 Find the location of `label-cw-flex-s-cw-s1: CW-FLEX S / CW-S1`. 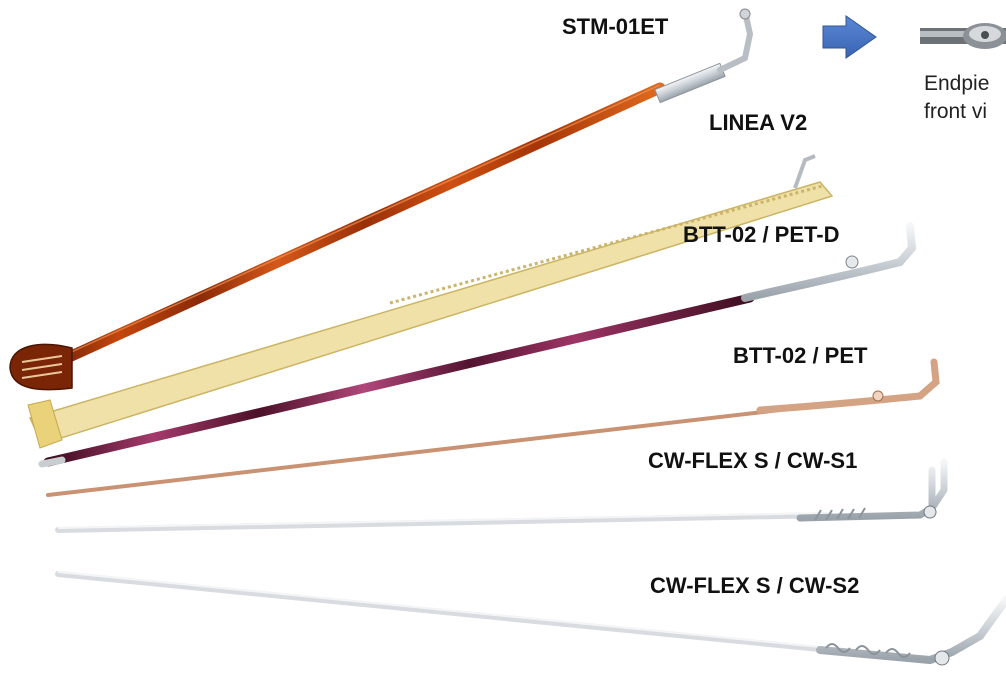

label-cw-flex-s-cw-s1: CW-FLEX S / CW-S1 is located at coordinates (753, 460).